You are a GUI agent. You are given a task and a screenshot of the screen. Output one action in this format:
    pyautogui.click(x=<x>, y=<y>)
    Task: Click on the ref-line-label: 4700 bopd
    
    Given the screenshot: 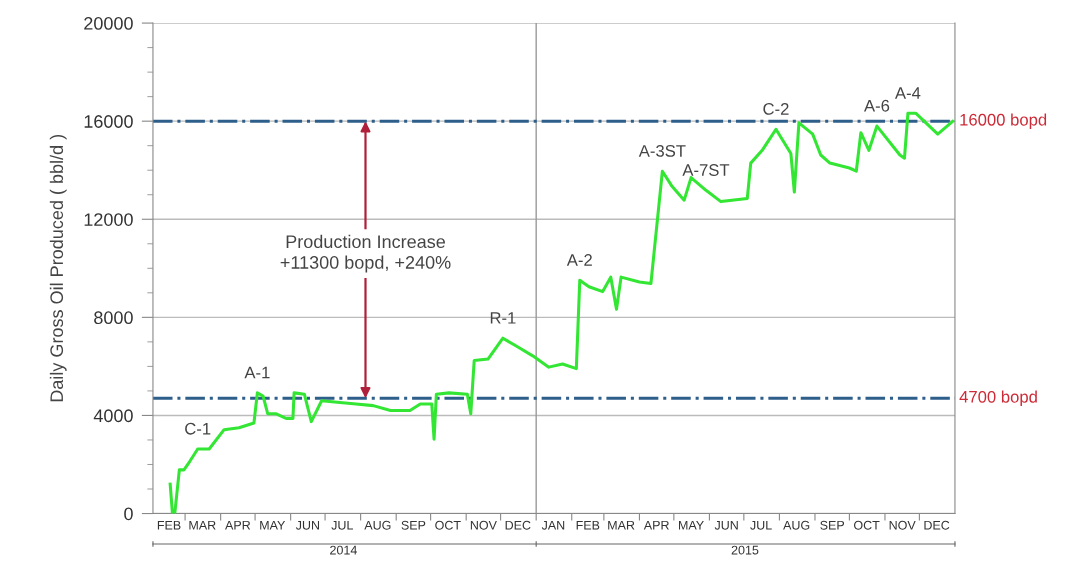 What is the action you would take?
    pyautogui.click(x=998, y=398)
    